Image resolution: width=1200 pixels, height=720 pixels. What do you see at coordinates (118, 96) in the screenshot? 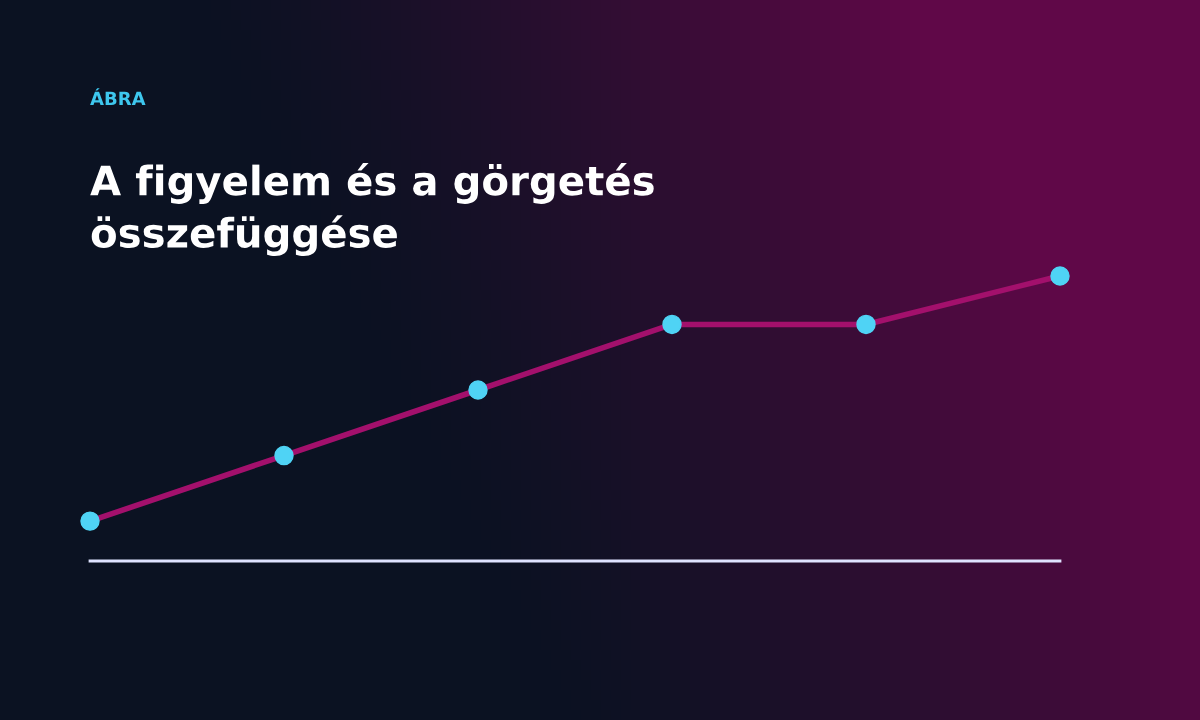
I see `text: ÁBRA` at bounding box center [118, 96].